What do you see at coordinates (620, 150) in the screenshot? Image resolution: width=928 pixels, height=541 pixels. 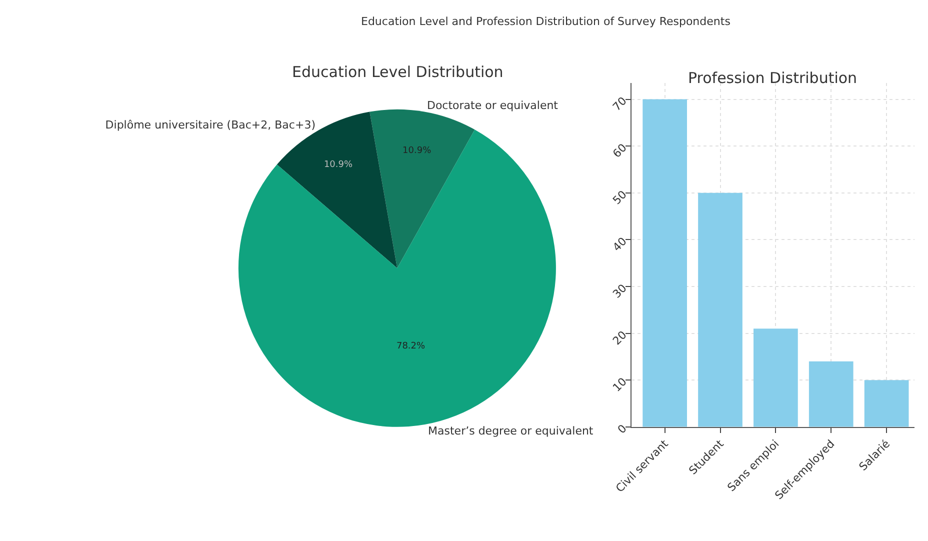 I see `y-tick-label: 60` at bounding box center [620, 150].